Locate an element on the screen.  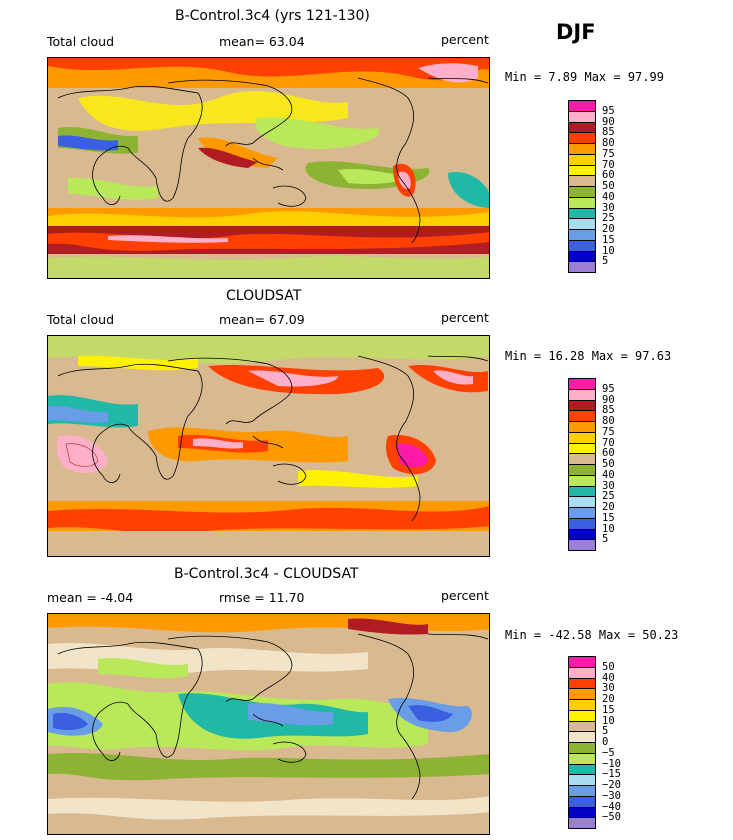
panel-center-label: rmse = 11.70 is located at coordinates (262, 597).